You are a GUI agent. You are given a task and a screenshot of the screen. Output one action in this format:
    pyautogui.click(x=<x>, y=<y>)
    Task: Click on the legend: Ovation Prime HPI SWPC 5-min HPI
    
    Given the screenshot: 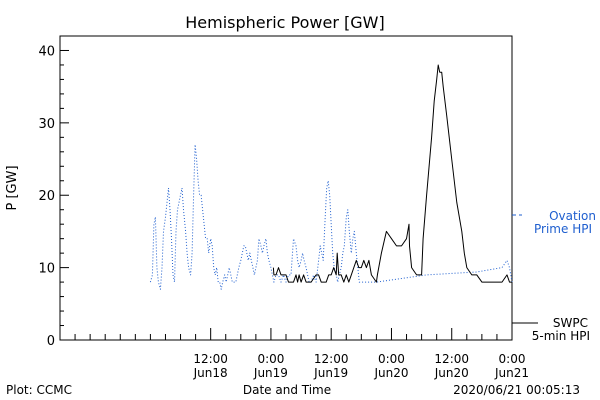 What is the action you would take?
    pyautogui.click(x=554, y=276)
    